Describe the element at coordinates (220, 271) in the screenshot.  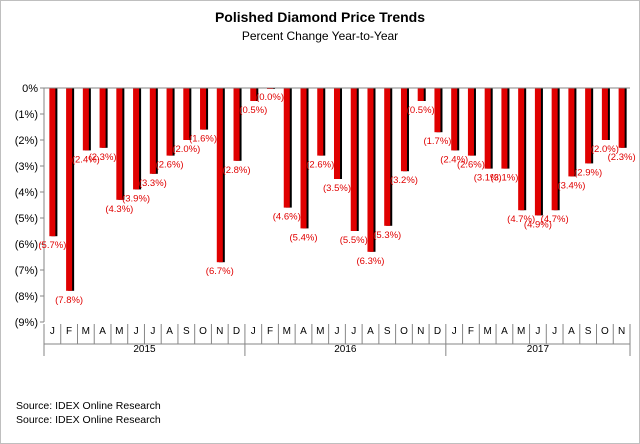
I see `data-label: (6.7%)` at that location.